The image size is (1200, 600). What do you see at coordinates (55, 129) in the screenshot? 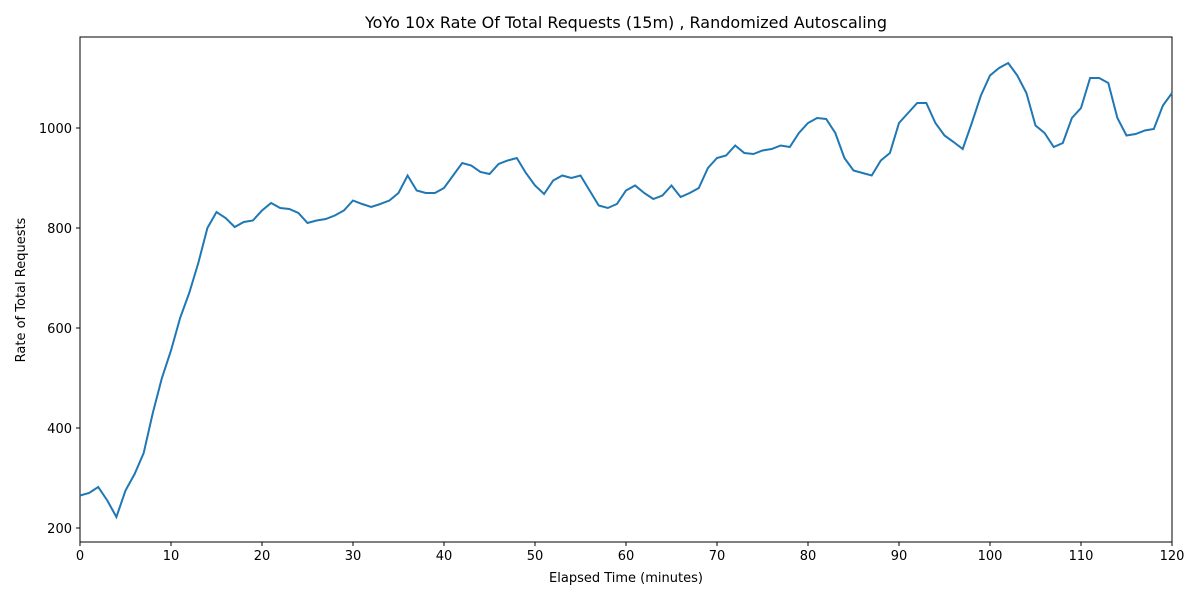
I see `y-tick-label: 1000` at bounding box center [55, 129].